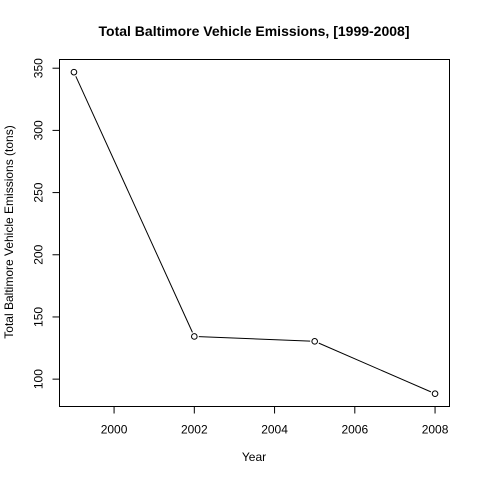 Image resolution: width=480 pixels, height=480 pixels. Describe the element at coordinates (39, 379) in the screenshot. I see `y-tick-label: 100` at that location.